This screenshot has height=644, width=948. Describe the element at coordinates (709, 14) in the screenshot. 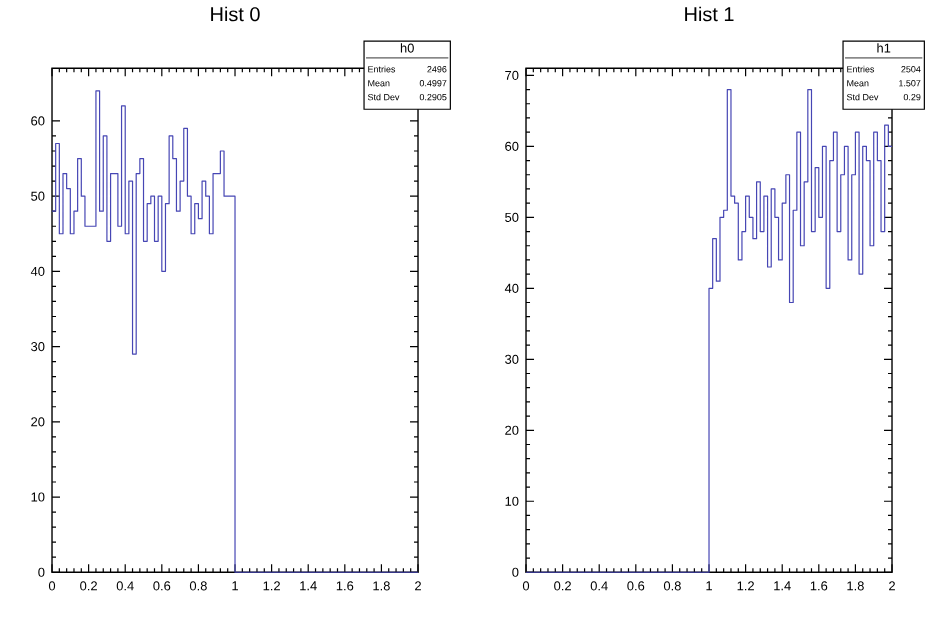

I see `chart-title: Hist 1` at that location.